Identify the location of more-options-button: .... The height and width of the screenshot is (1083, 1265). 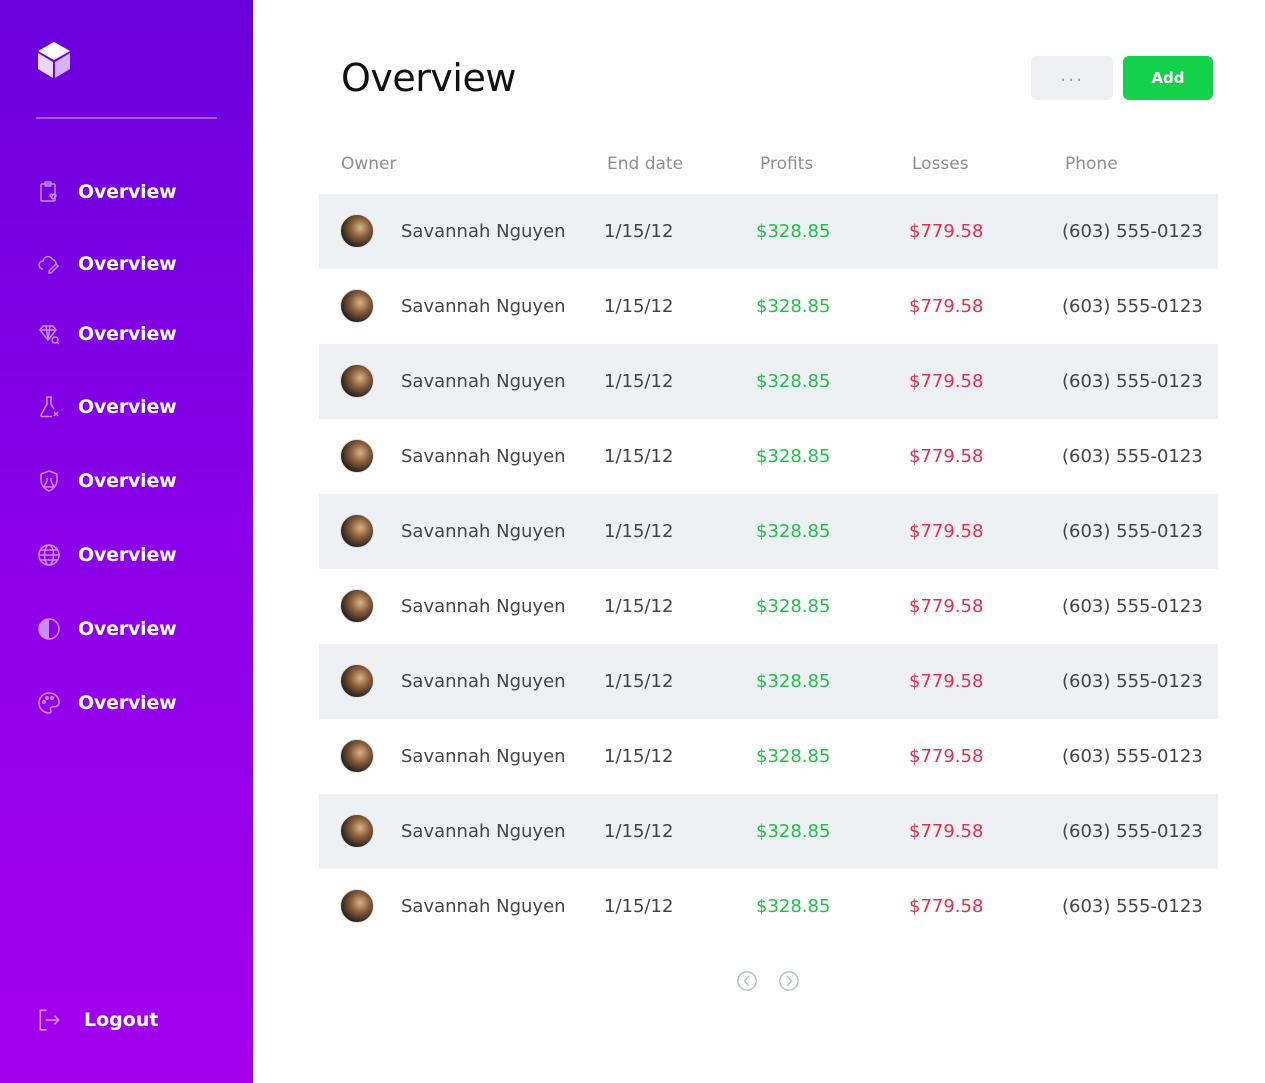
(1072, 78).